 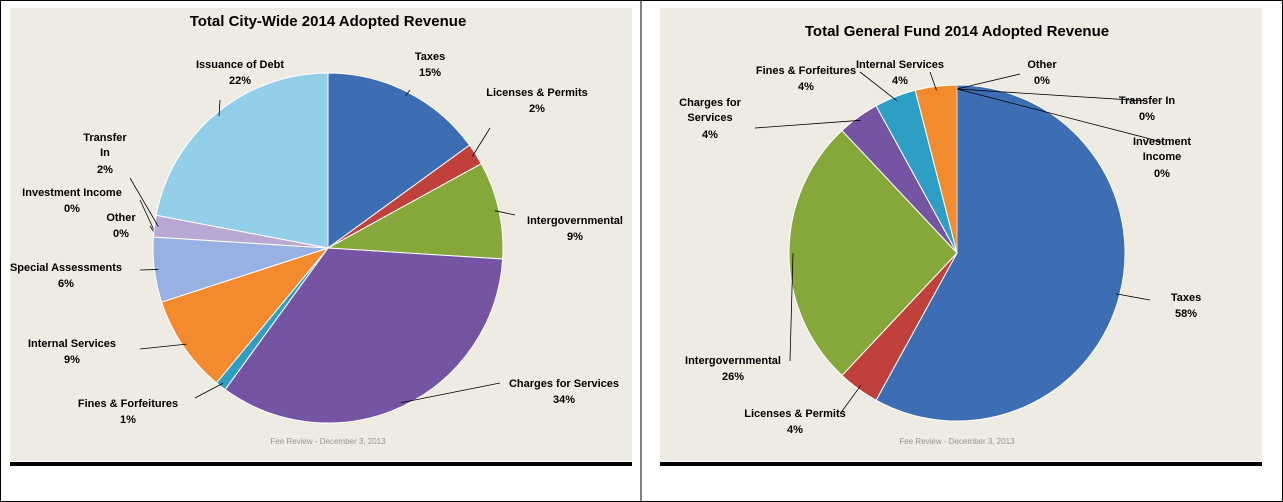 What do you see at coordinates (66, 284) in the screenshot?
I see `slice-value: 6%` at bounding box center [66, 284].